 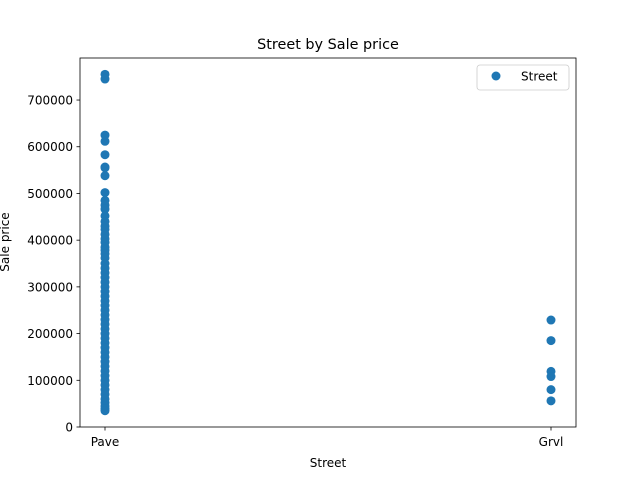 What do you see at coordinates (69, 428) in the screenshot?
I see `y-tick-label: 0` at bounding box center [69, 428].